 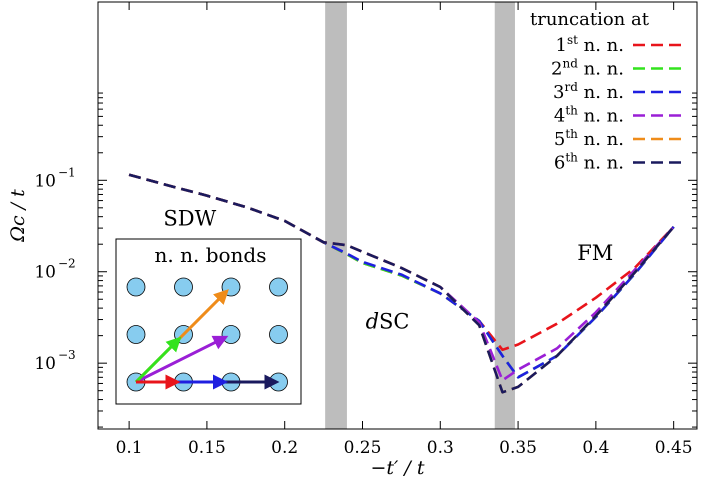 What do you see at coordinates (595, 448) in the screenshot?
I see `x-tick-label-6: 0.4` at bounding box center [595, 448].